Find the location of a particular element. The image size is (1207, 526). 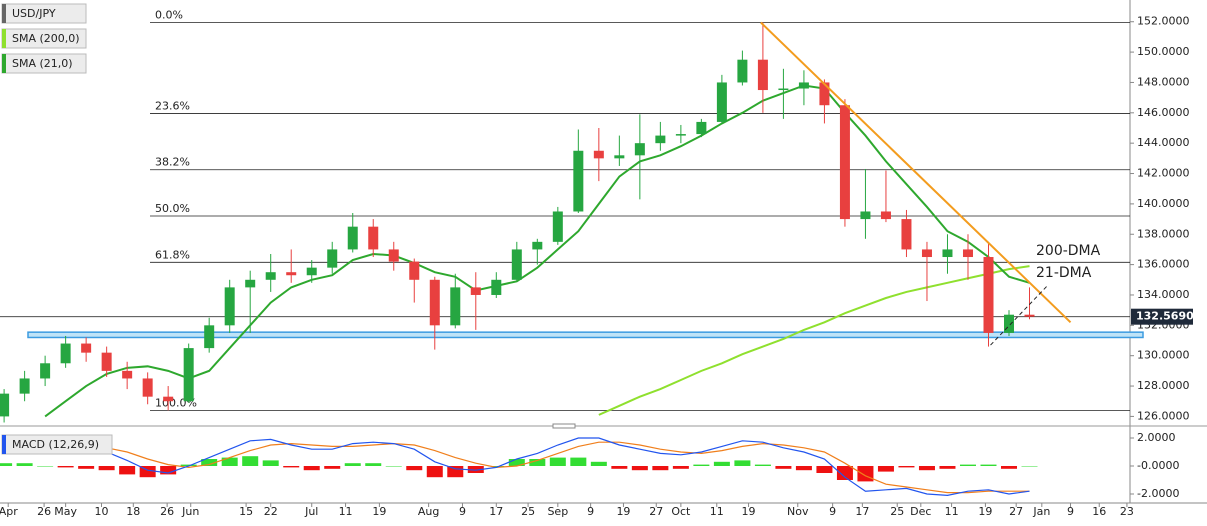

signal-line is located at coordinates (517, 467).